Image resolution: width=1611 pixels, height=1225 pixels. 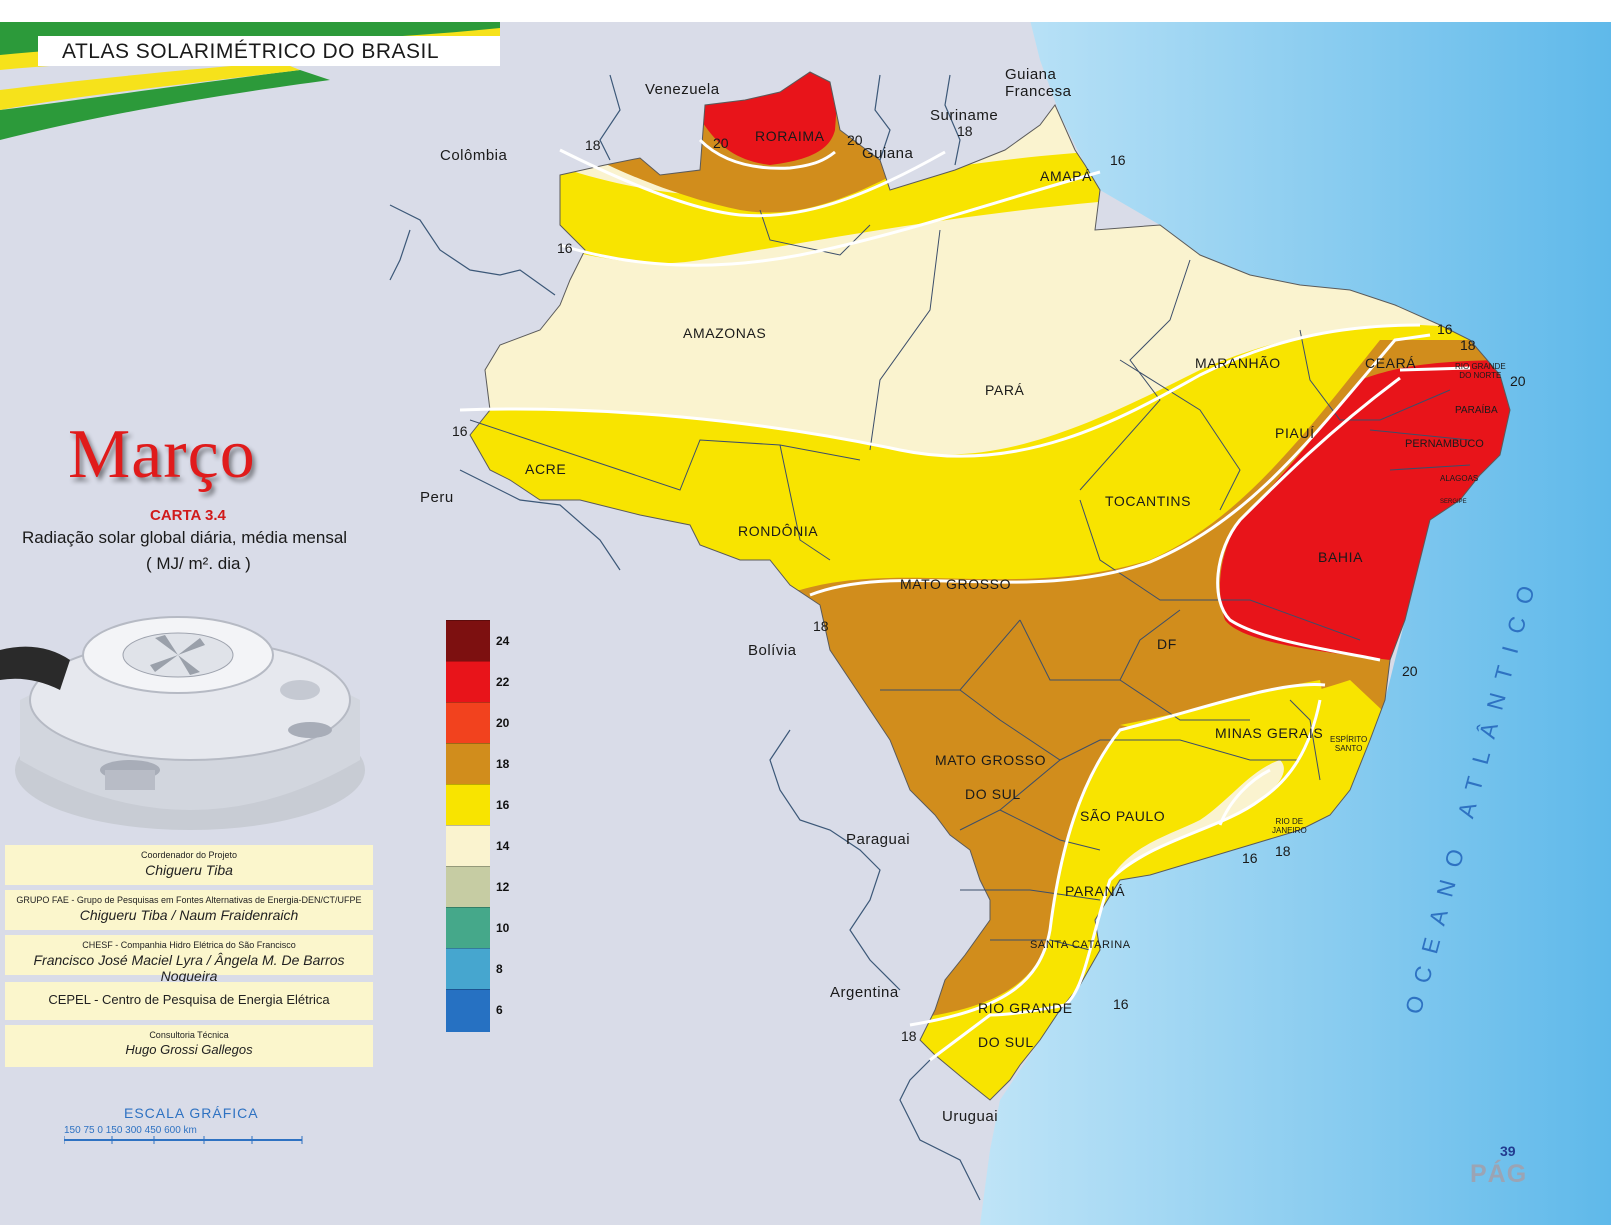 I want to click on legend-value-16: 16, so click(x=503, y=805).